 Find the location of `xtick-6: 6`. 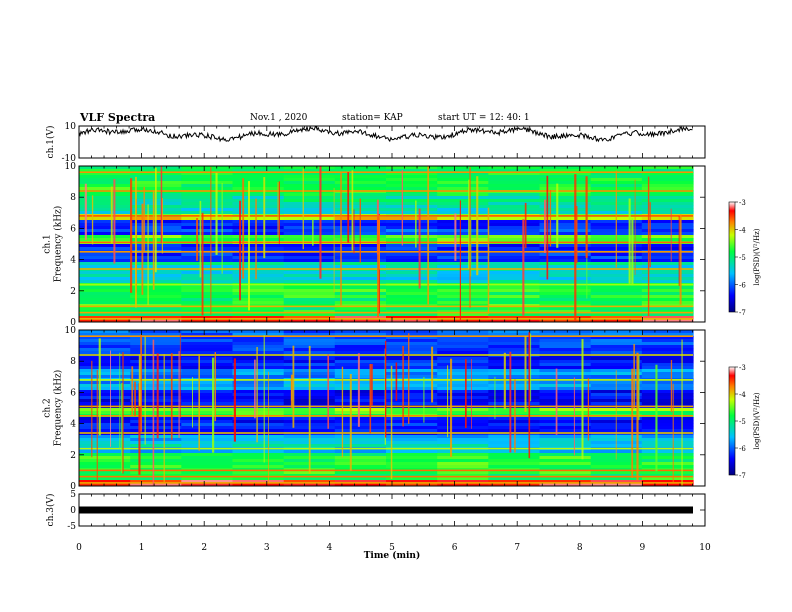

xtick-6: 6 is located at coordinates (455, 548).